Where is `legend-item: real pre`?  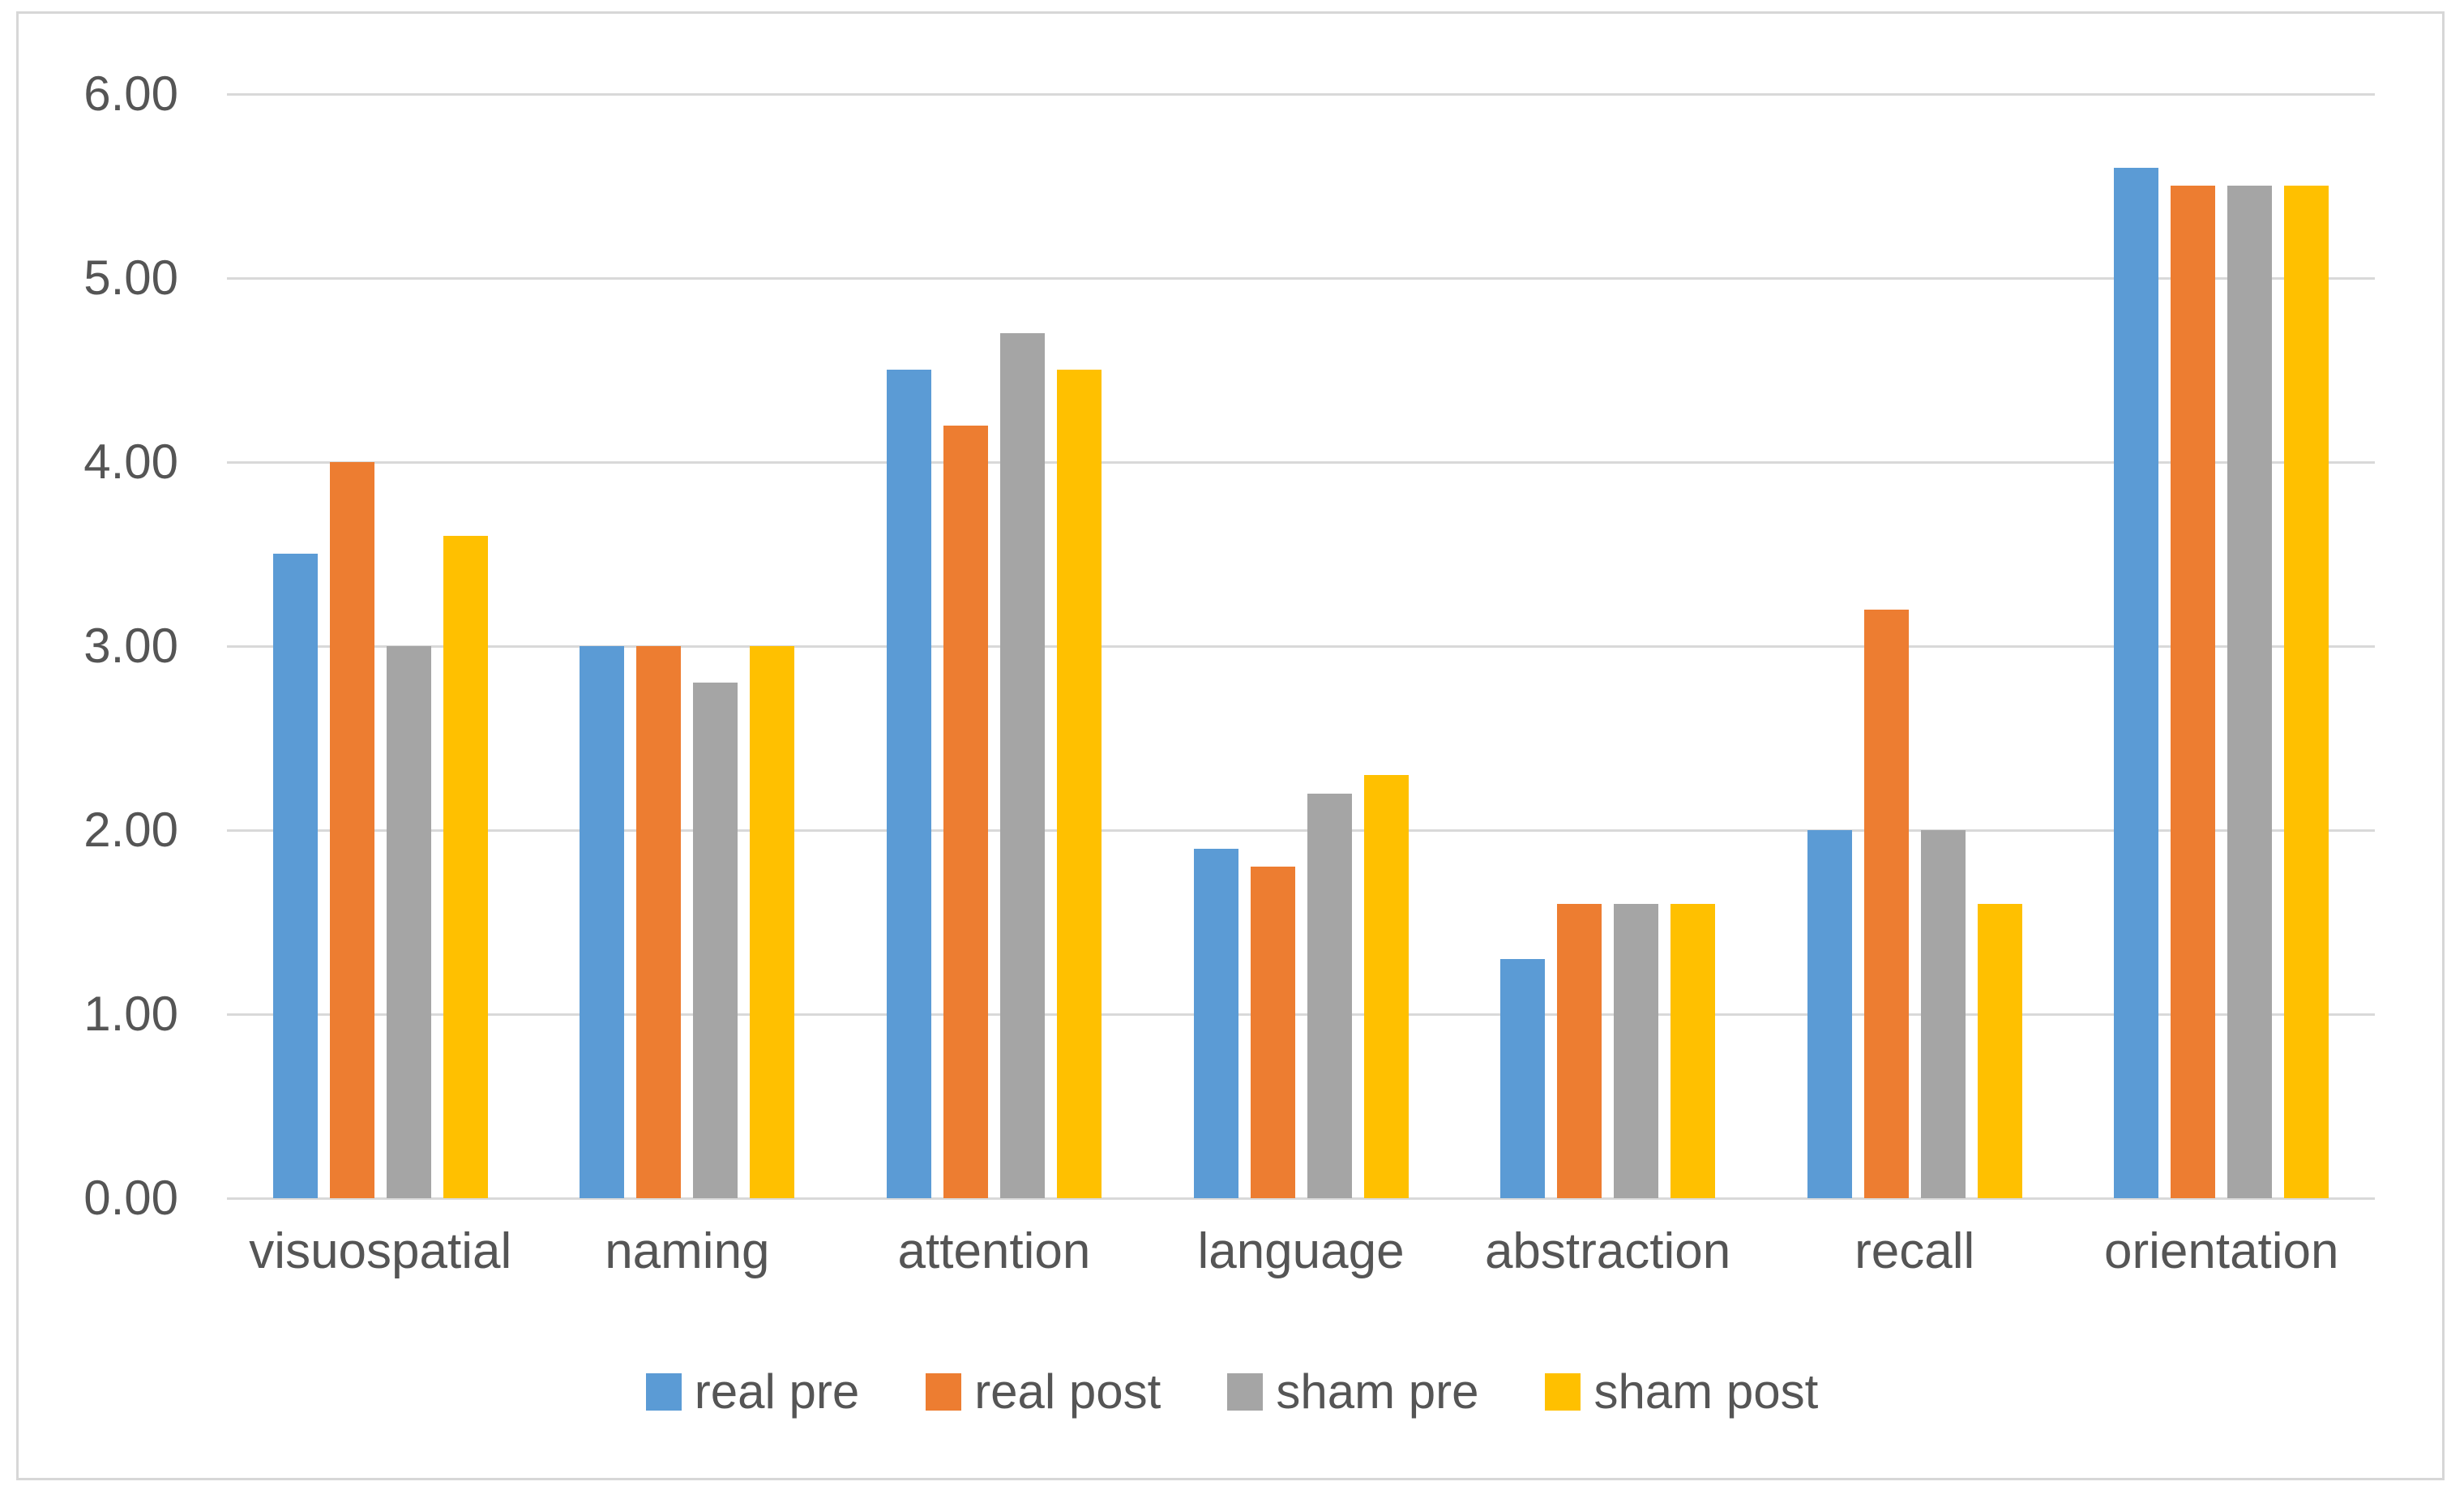
legend-item: real pre is located at coordinates (752, 1392).